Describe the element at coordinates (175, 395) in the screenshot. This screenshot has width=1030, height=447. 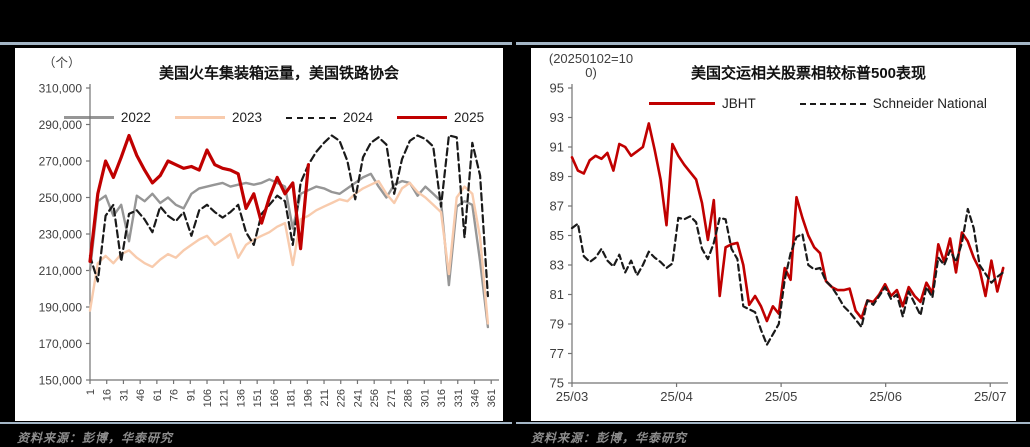
I see `x-tick-label: 76` at that location.